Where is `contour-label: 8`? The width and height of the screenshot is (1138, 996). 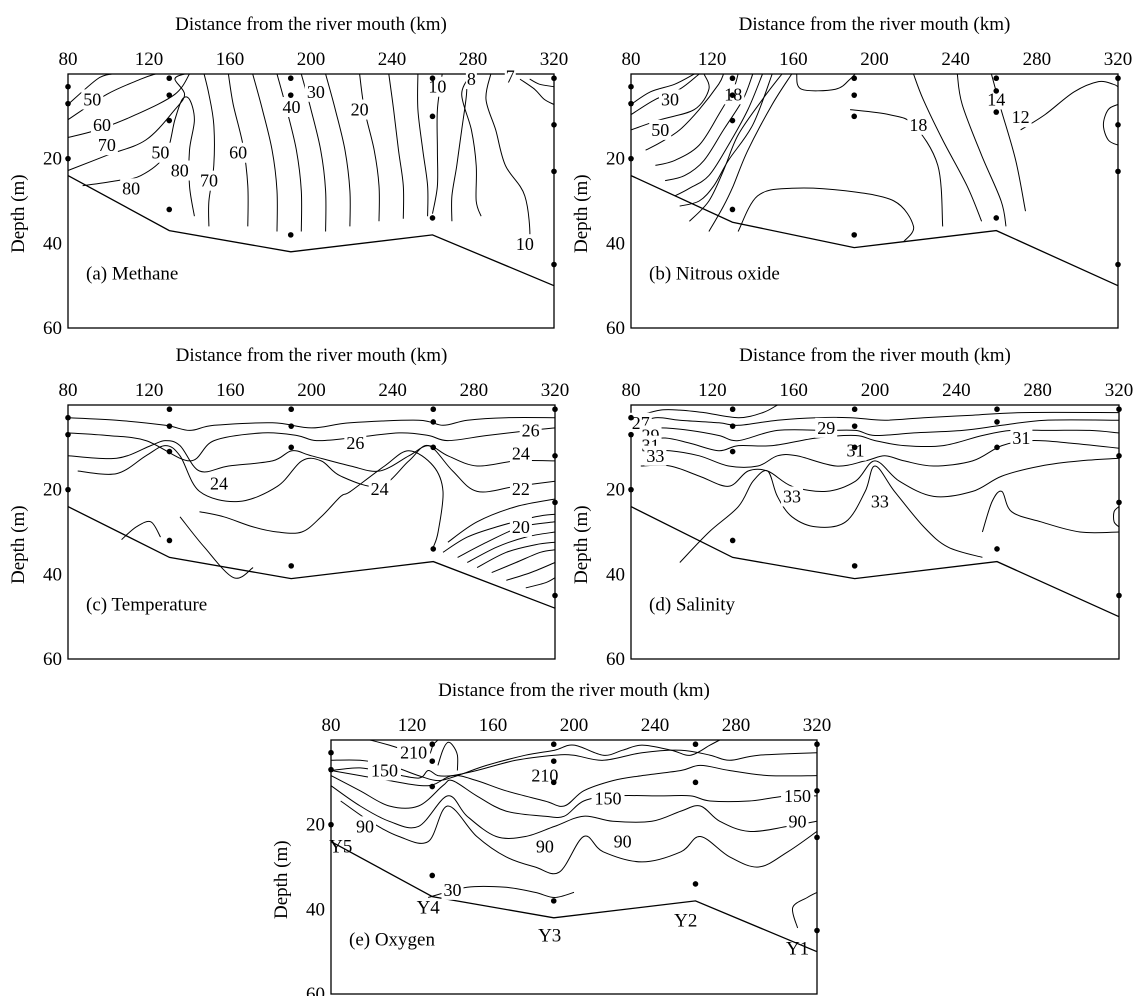
contour-label: 8 is located at coordinates (471, 79).